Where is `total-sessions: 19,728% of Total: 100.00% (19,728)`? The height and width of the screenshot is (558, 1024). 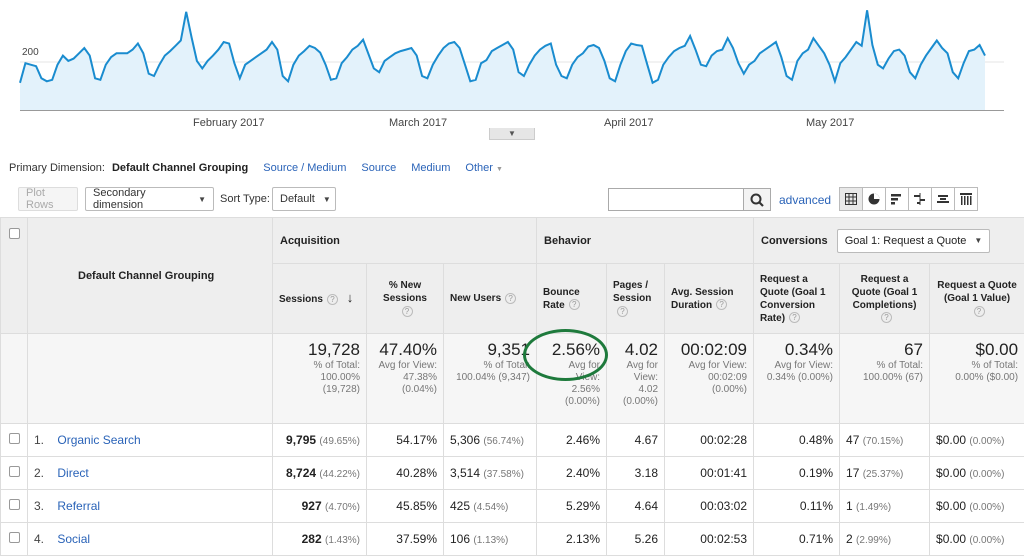 total-sessions: 19,728% of Total: 100.00% (19,728) is located at coordinates (319, 378).